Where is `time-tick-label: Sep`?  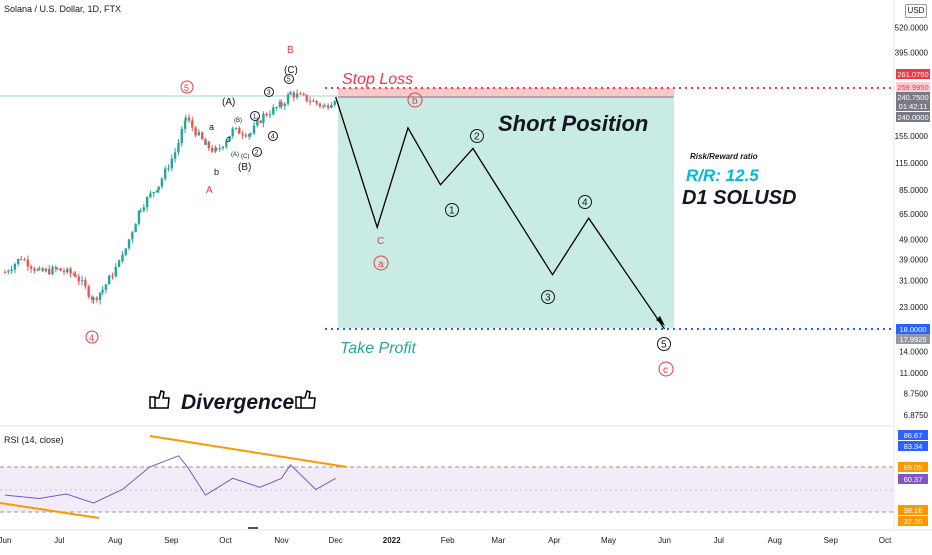
time-tick-label: Sep is located at coordinates (831, 540).